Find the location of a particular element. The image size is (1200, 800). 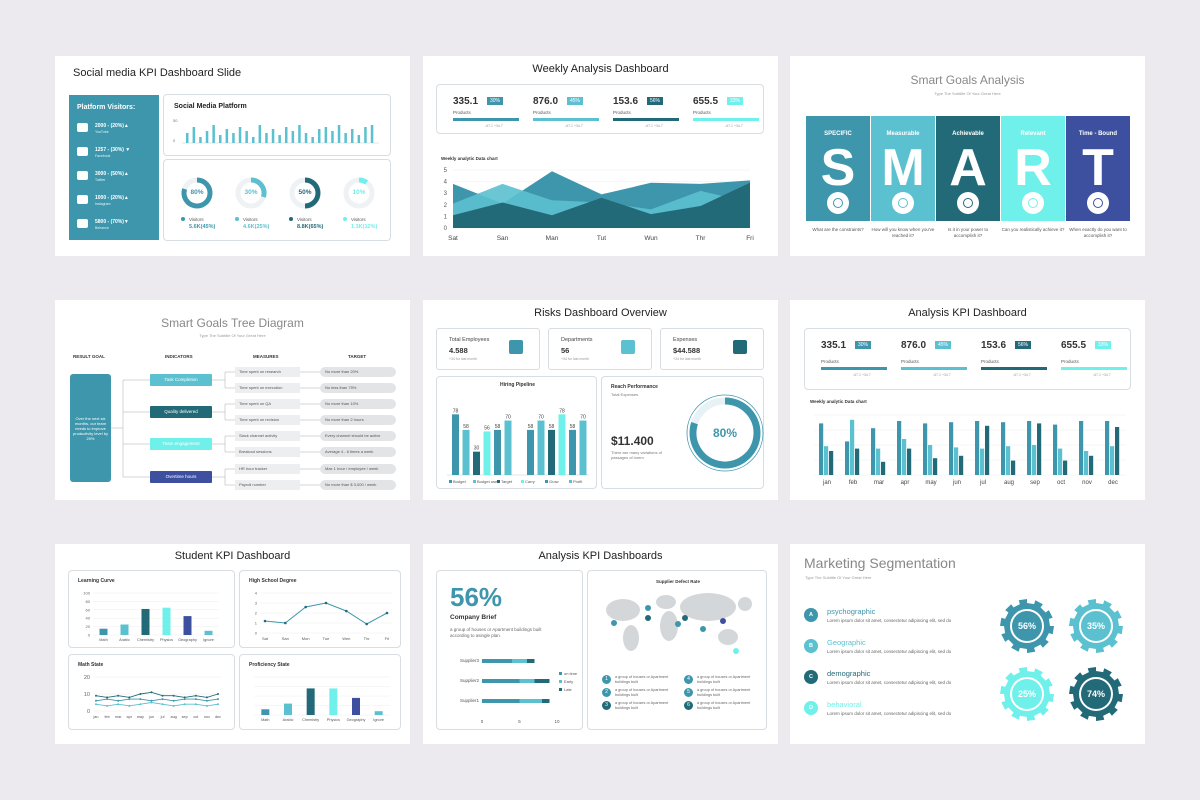

gear-pct: 35% is located at coordinates (1095, 626).